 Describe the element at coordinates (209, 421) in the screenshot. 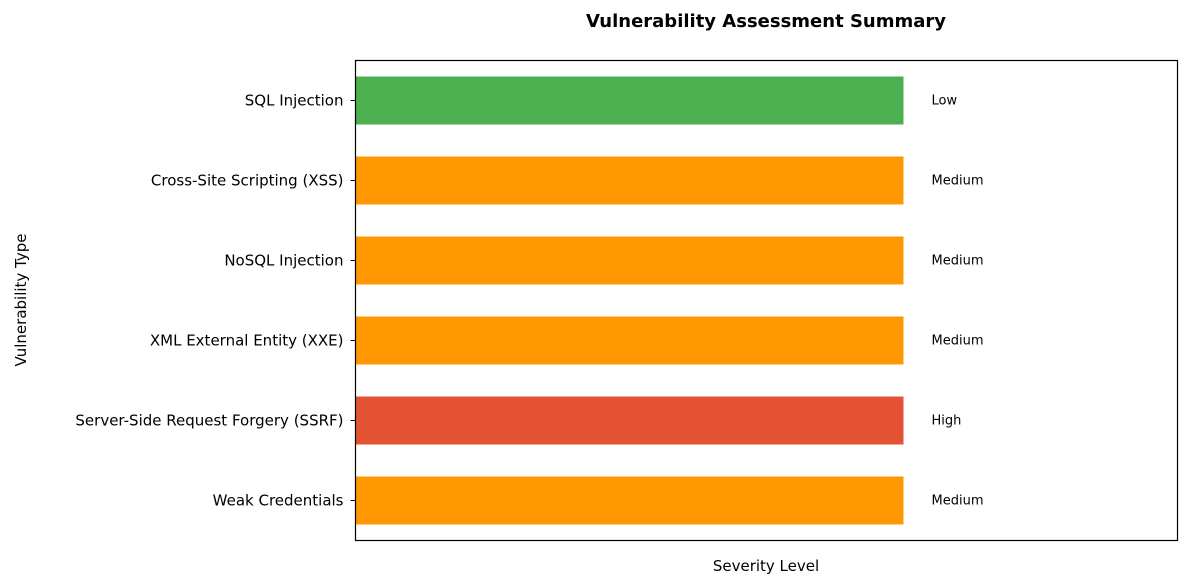

I see `y-tick-label: Server-Side Request Forgery (SSRF)` at that location.